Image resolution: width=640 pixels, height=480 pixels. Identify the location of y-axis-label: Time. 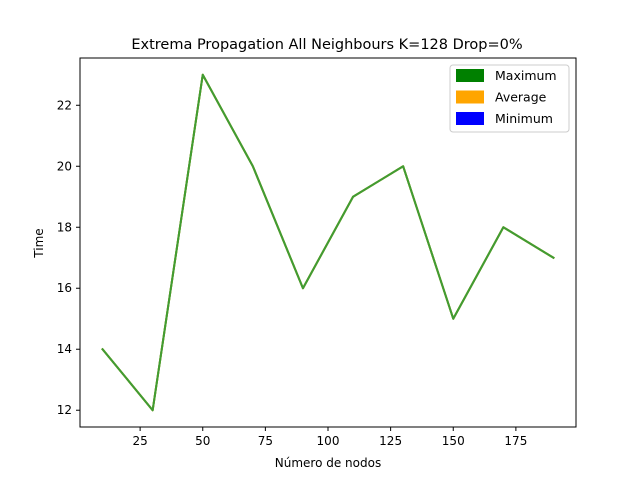
(39, 243).